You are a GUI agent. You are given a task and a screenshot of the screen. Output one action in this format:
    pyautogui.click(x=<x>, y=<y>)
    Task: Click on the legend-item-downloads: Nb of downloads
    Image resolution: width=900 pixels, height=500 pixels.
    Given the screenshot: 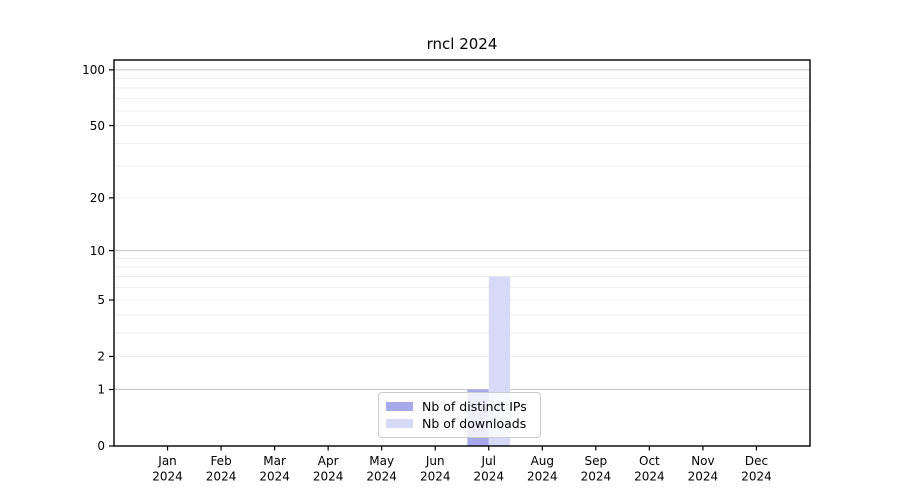 What is the action you would take?
    pyautogui.click(x=459, y=423)
    